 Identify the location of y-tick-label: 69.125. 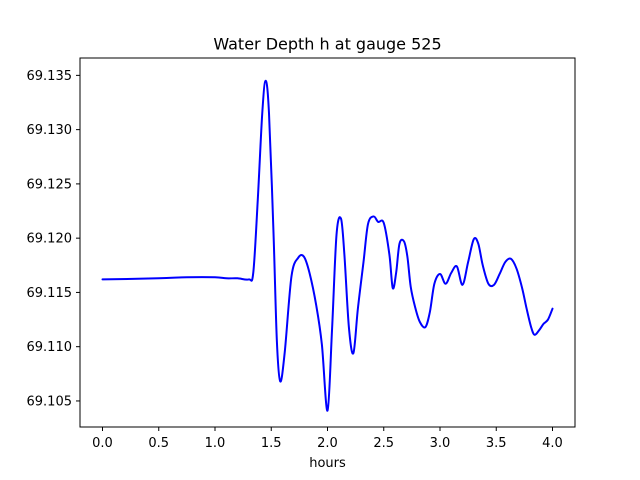
(50, 184).